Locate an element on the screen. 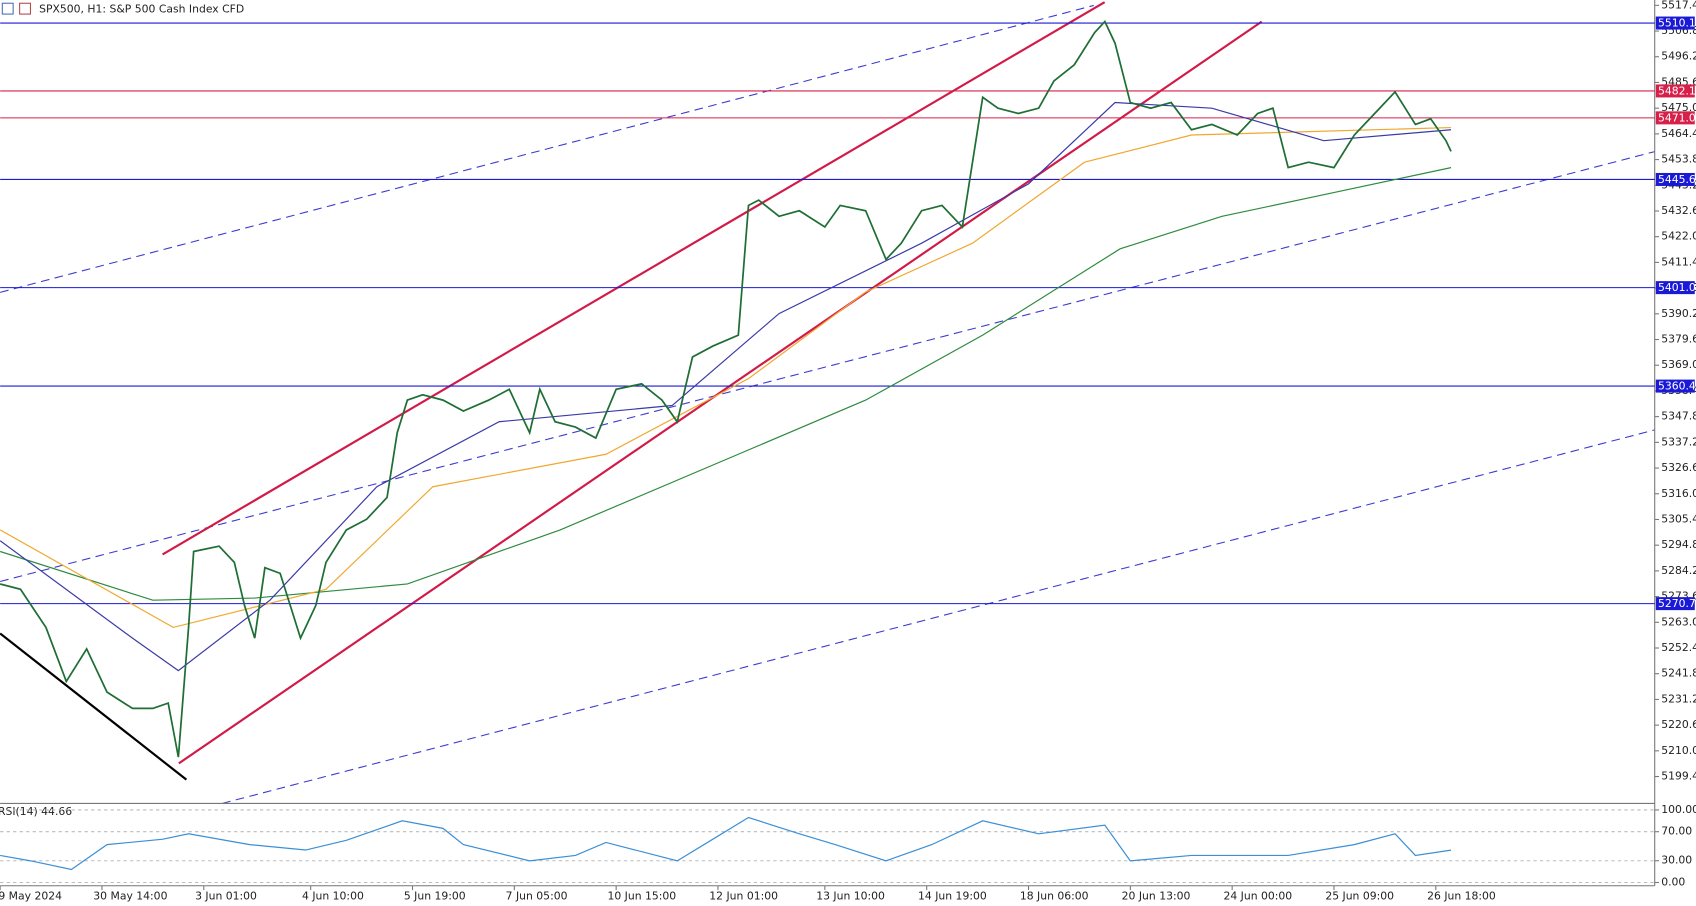  x-tick-label: 13 Jun 10:00 is located at coordinates (850, 896).